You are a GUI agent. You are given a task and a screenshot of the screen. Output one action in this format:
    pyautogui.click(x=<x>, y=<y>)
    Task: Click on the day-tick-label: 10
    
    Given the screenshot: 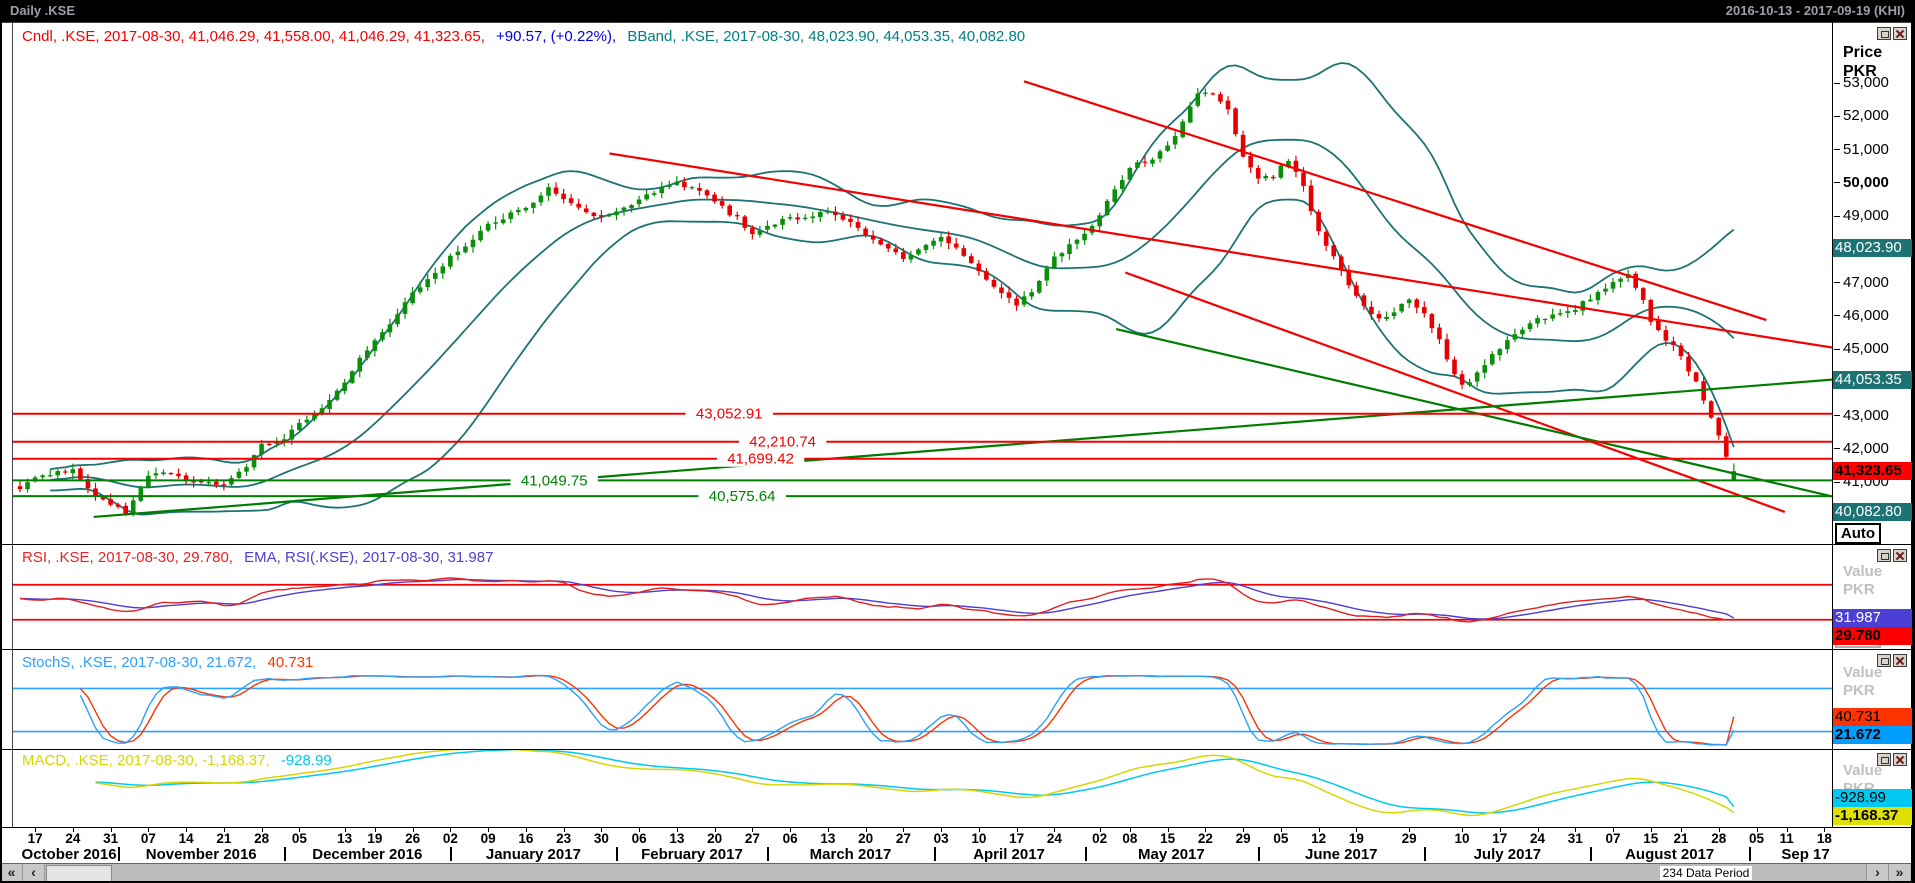 What is the action you would take?
    pyautogui.click(x=1462, y=838)
    